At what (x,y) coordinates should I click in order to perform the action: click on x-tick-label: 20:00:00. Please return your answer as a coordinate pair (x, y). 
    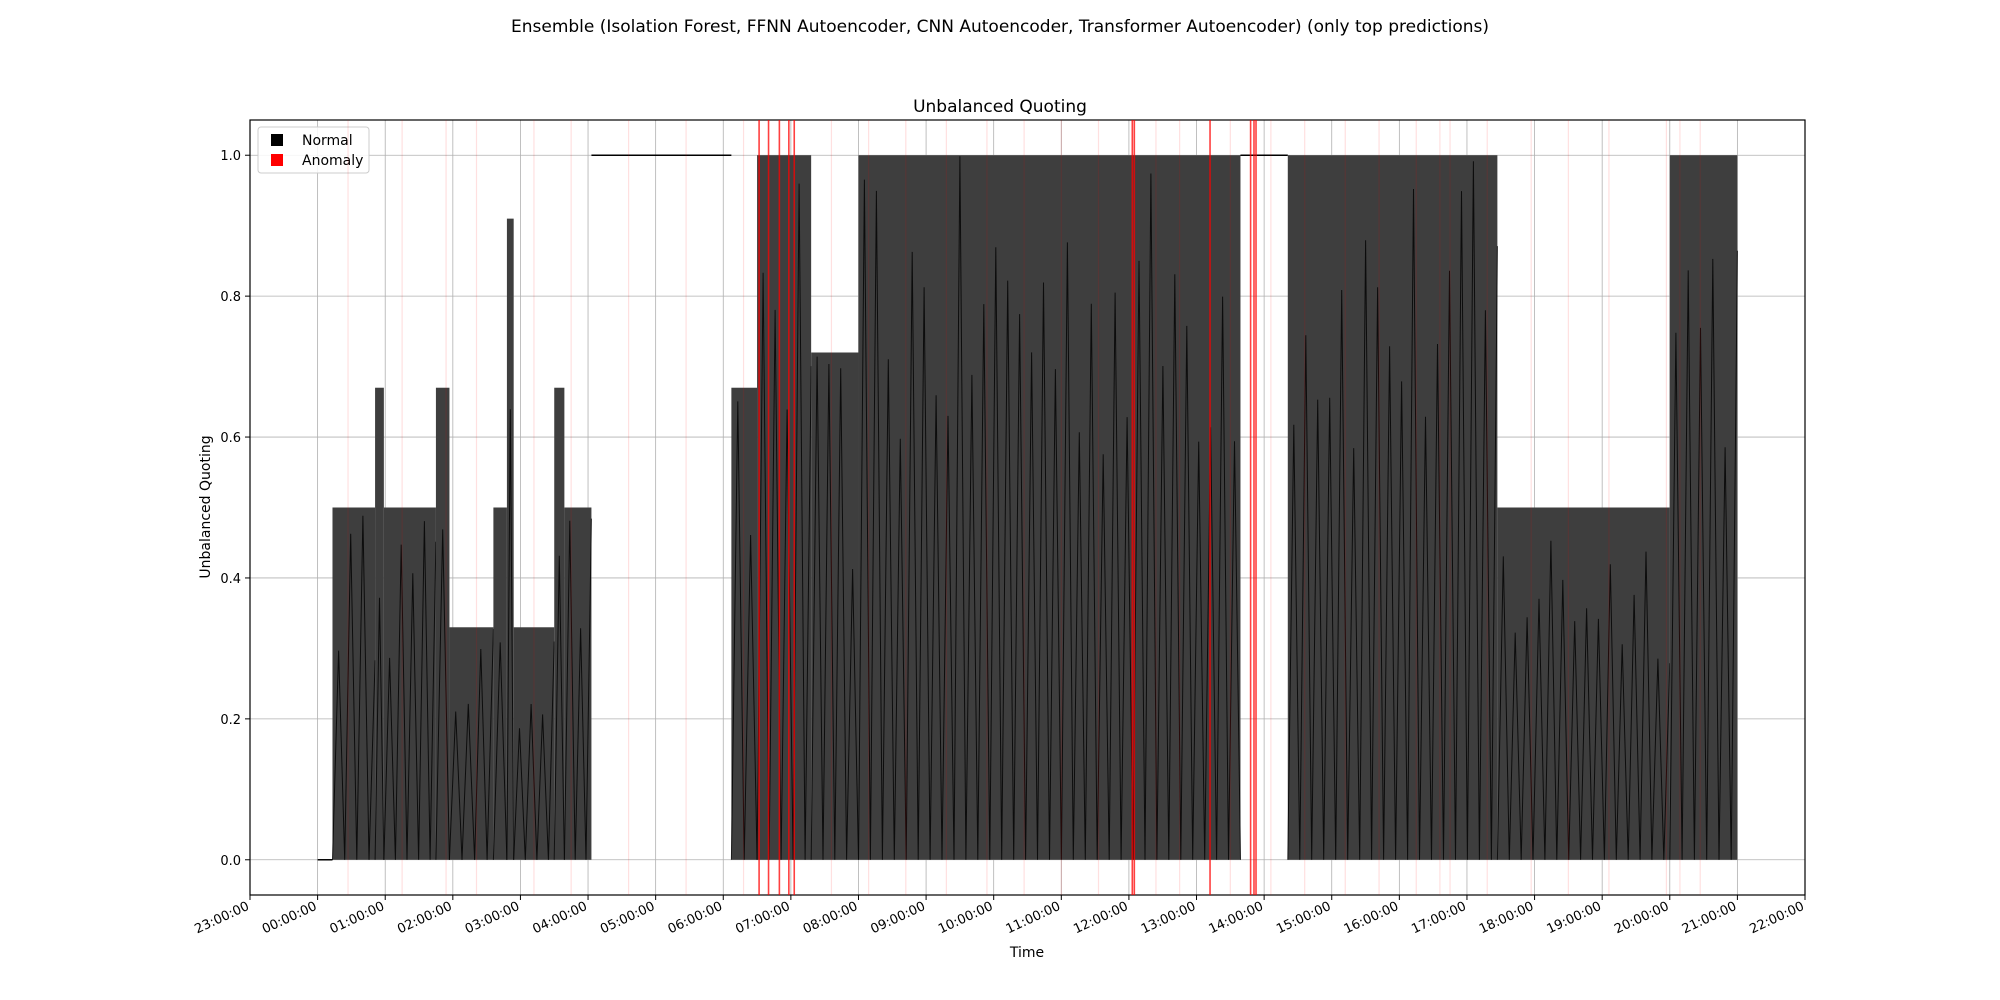
    Looking at the image, I should click on (1641, 918).